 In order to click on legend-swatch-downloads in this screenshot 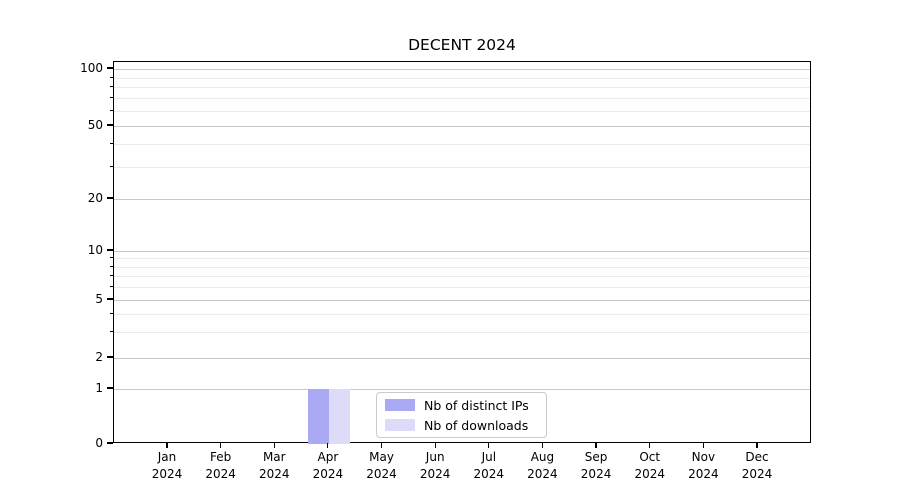, I will do `click(400, 425)`.